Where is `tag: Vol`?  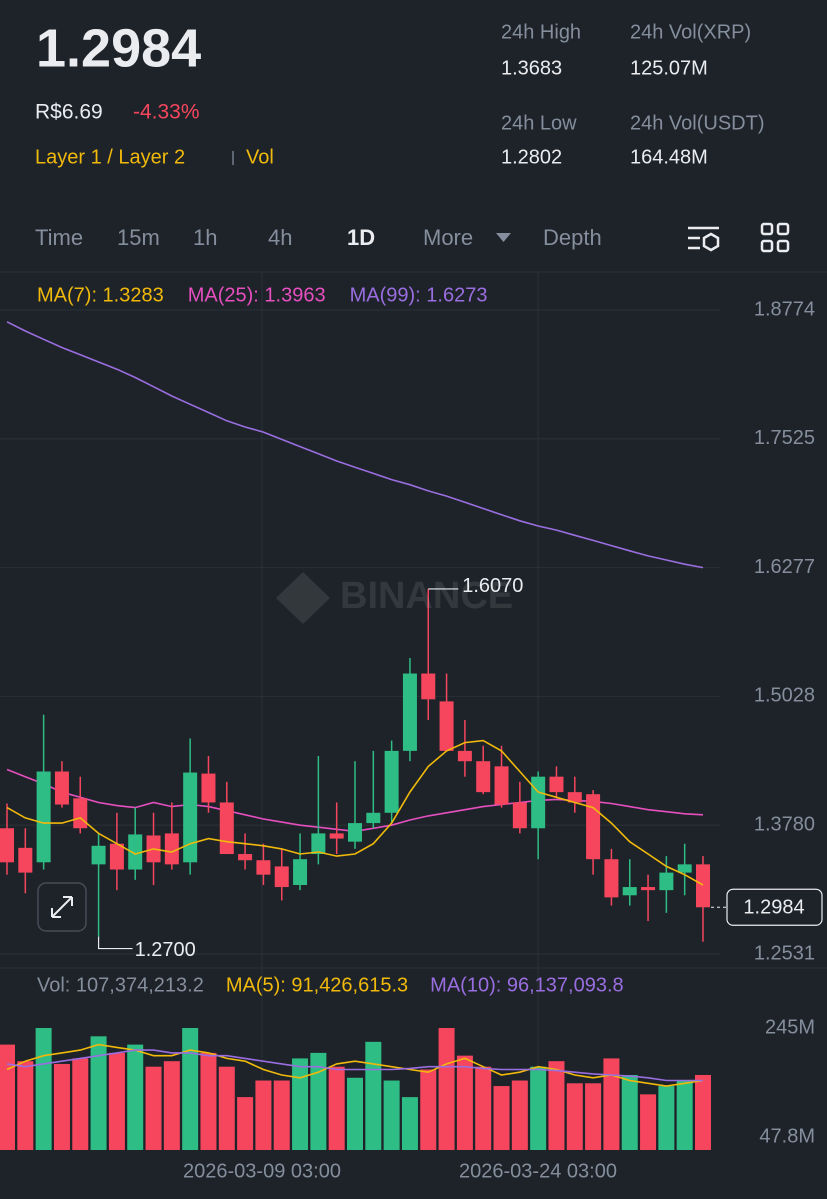
tag: Vol is located at coordinates (260, 157).